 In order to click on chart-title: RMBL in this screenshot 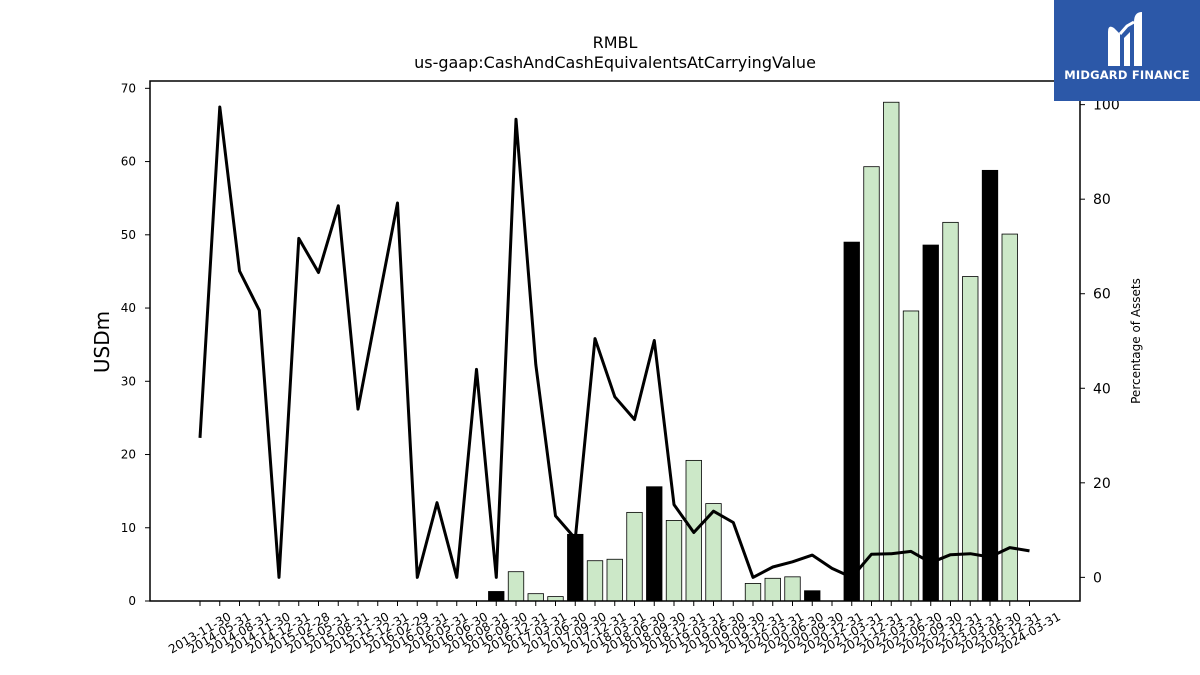, I will do `click(615, 42)`.